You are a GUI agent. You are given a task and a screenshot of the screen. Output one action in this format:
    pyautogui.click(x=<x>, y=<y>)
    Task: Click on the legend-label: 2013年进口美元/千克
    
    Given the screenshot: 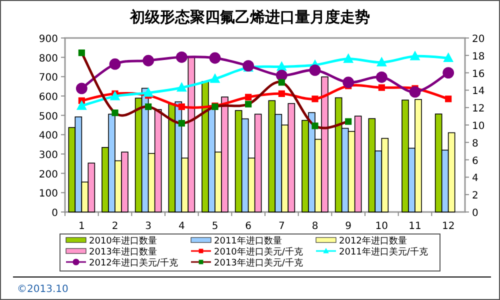 What is the action you would take?
    pyautogui.click(x=258, y=263)
    